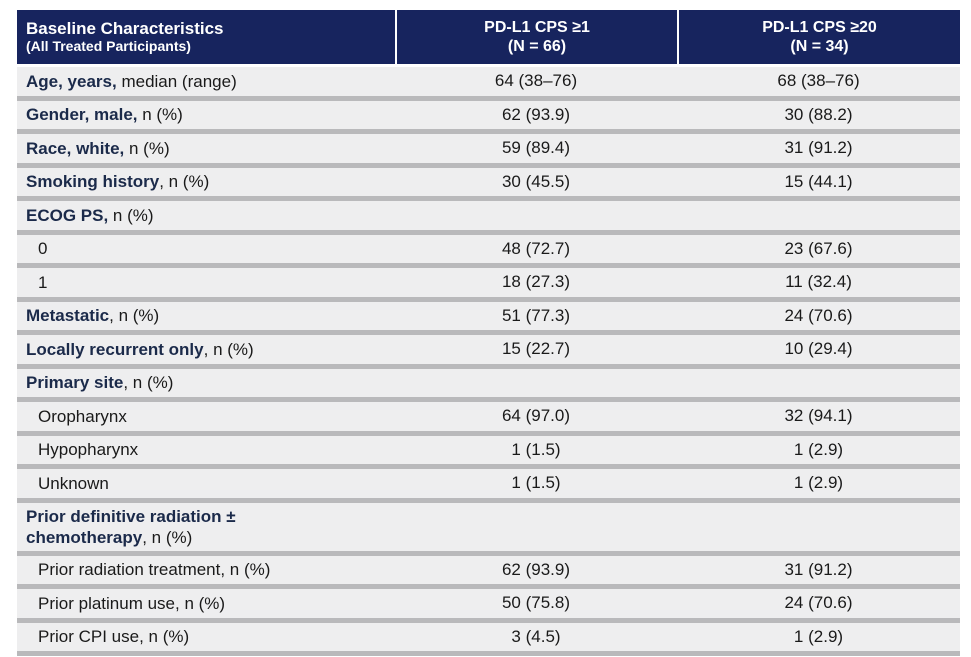 The height and width of the screenshot is (657, 971). What do you see at coordinates (73, 483) in the screenshot?
I see `row-label: Unknown` at bounding box center [73, 483].